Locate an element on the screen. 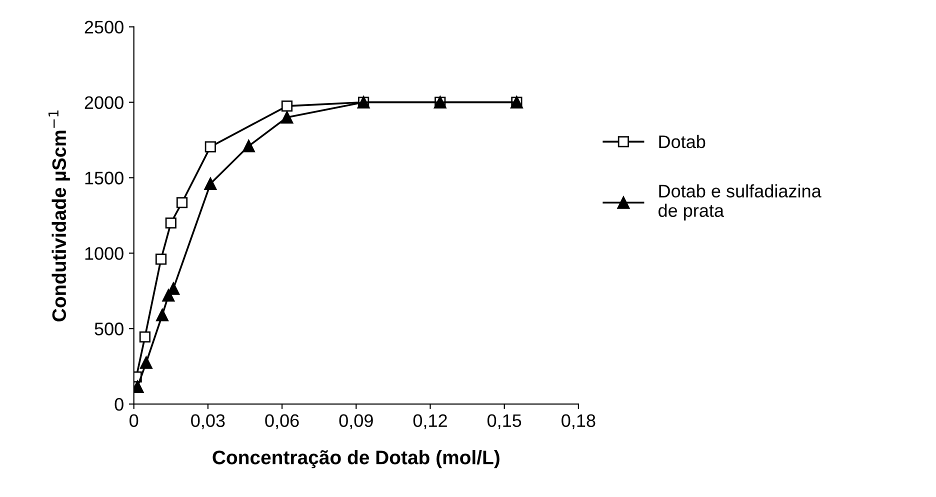 This screenshot has height=497, width=936. x-tick-label: 0,06 is located at coordinates (282, 422).